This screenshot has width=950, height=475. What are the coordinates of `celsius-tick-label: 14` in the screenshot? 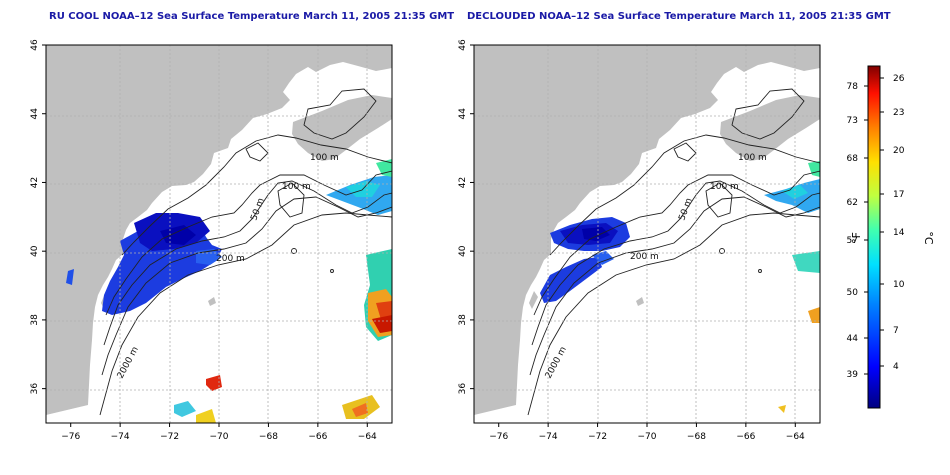 It's located at (899, 233).